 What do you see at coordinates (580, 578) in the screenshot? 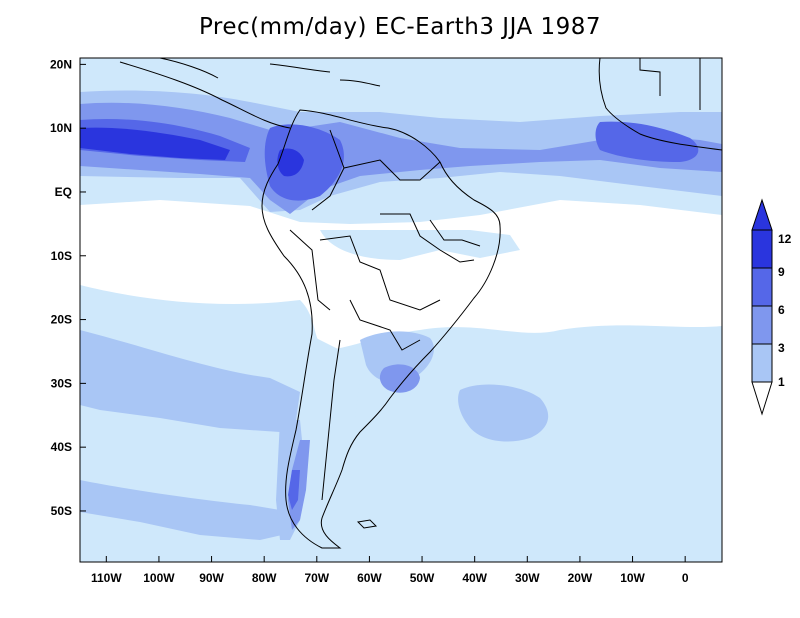
I see `lon-tick-label: 20W` at bounding box center [580, 578].